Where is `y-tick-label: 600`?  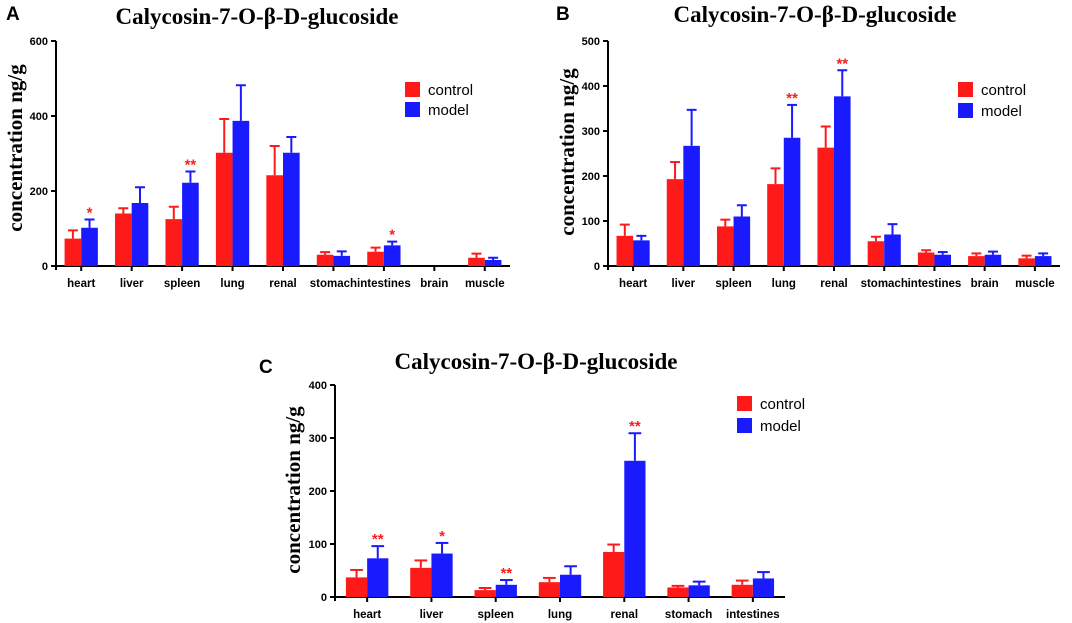
y-tick-label: 600 is located at coordinates (39, 42).